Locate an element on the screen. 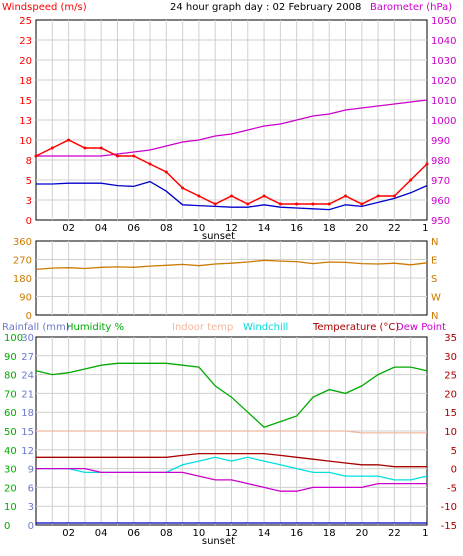  temperature-tick: -5 is located at coordinates (452, 488).